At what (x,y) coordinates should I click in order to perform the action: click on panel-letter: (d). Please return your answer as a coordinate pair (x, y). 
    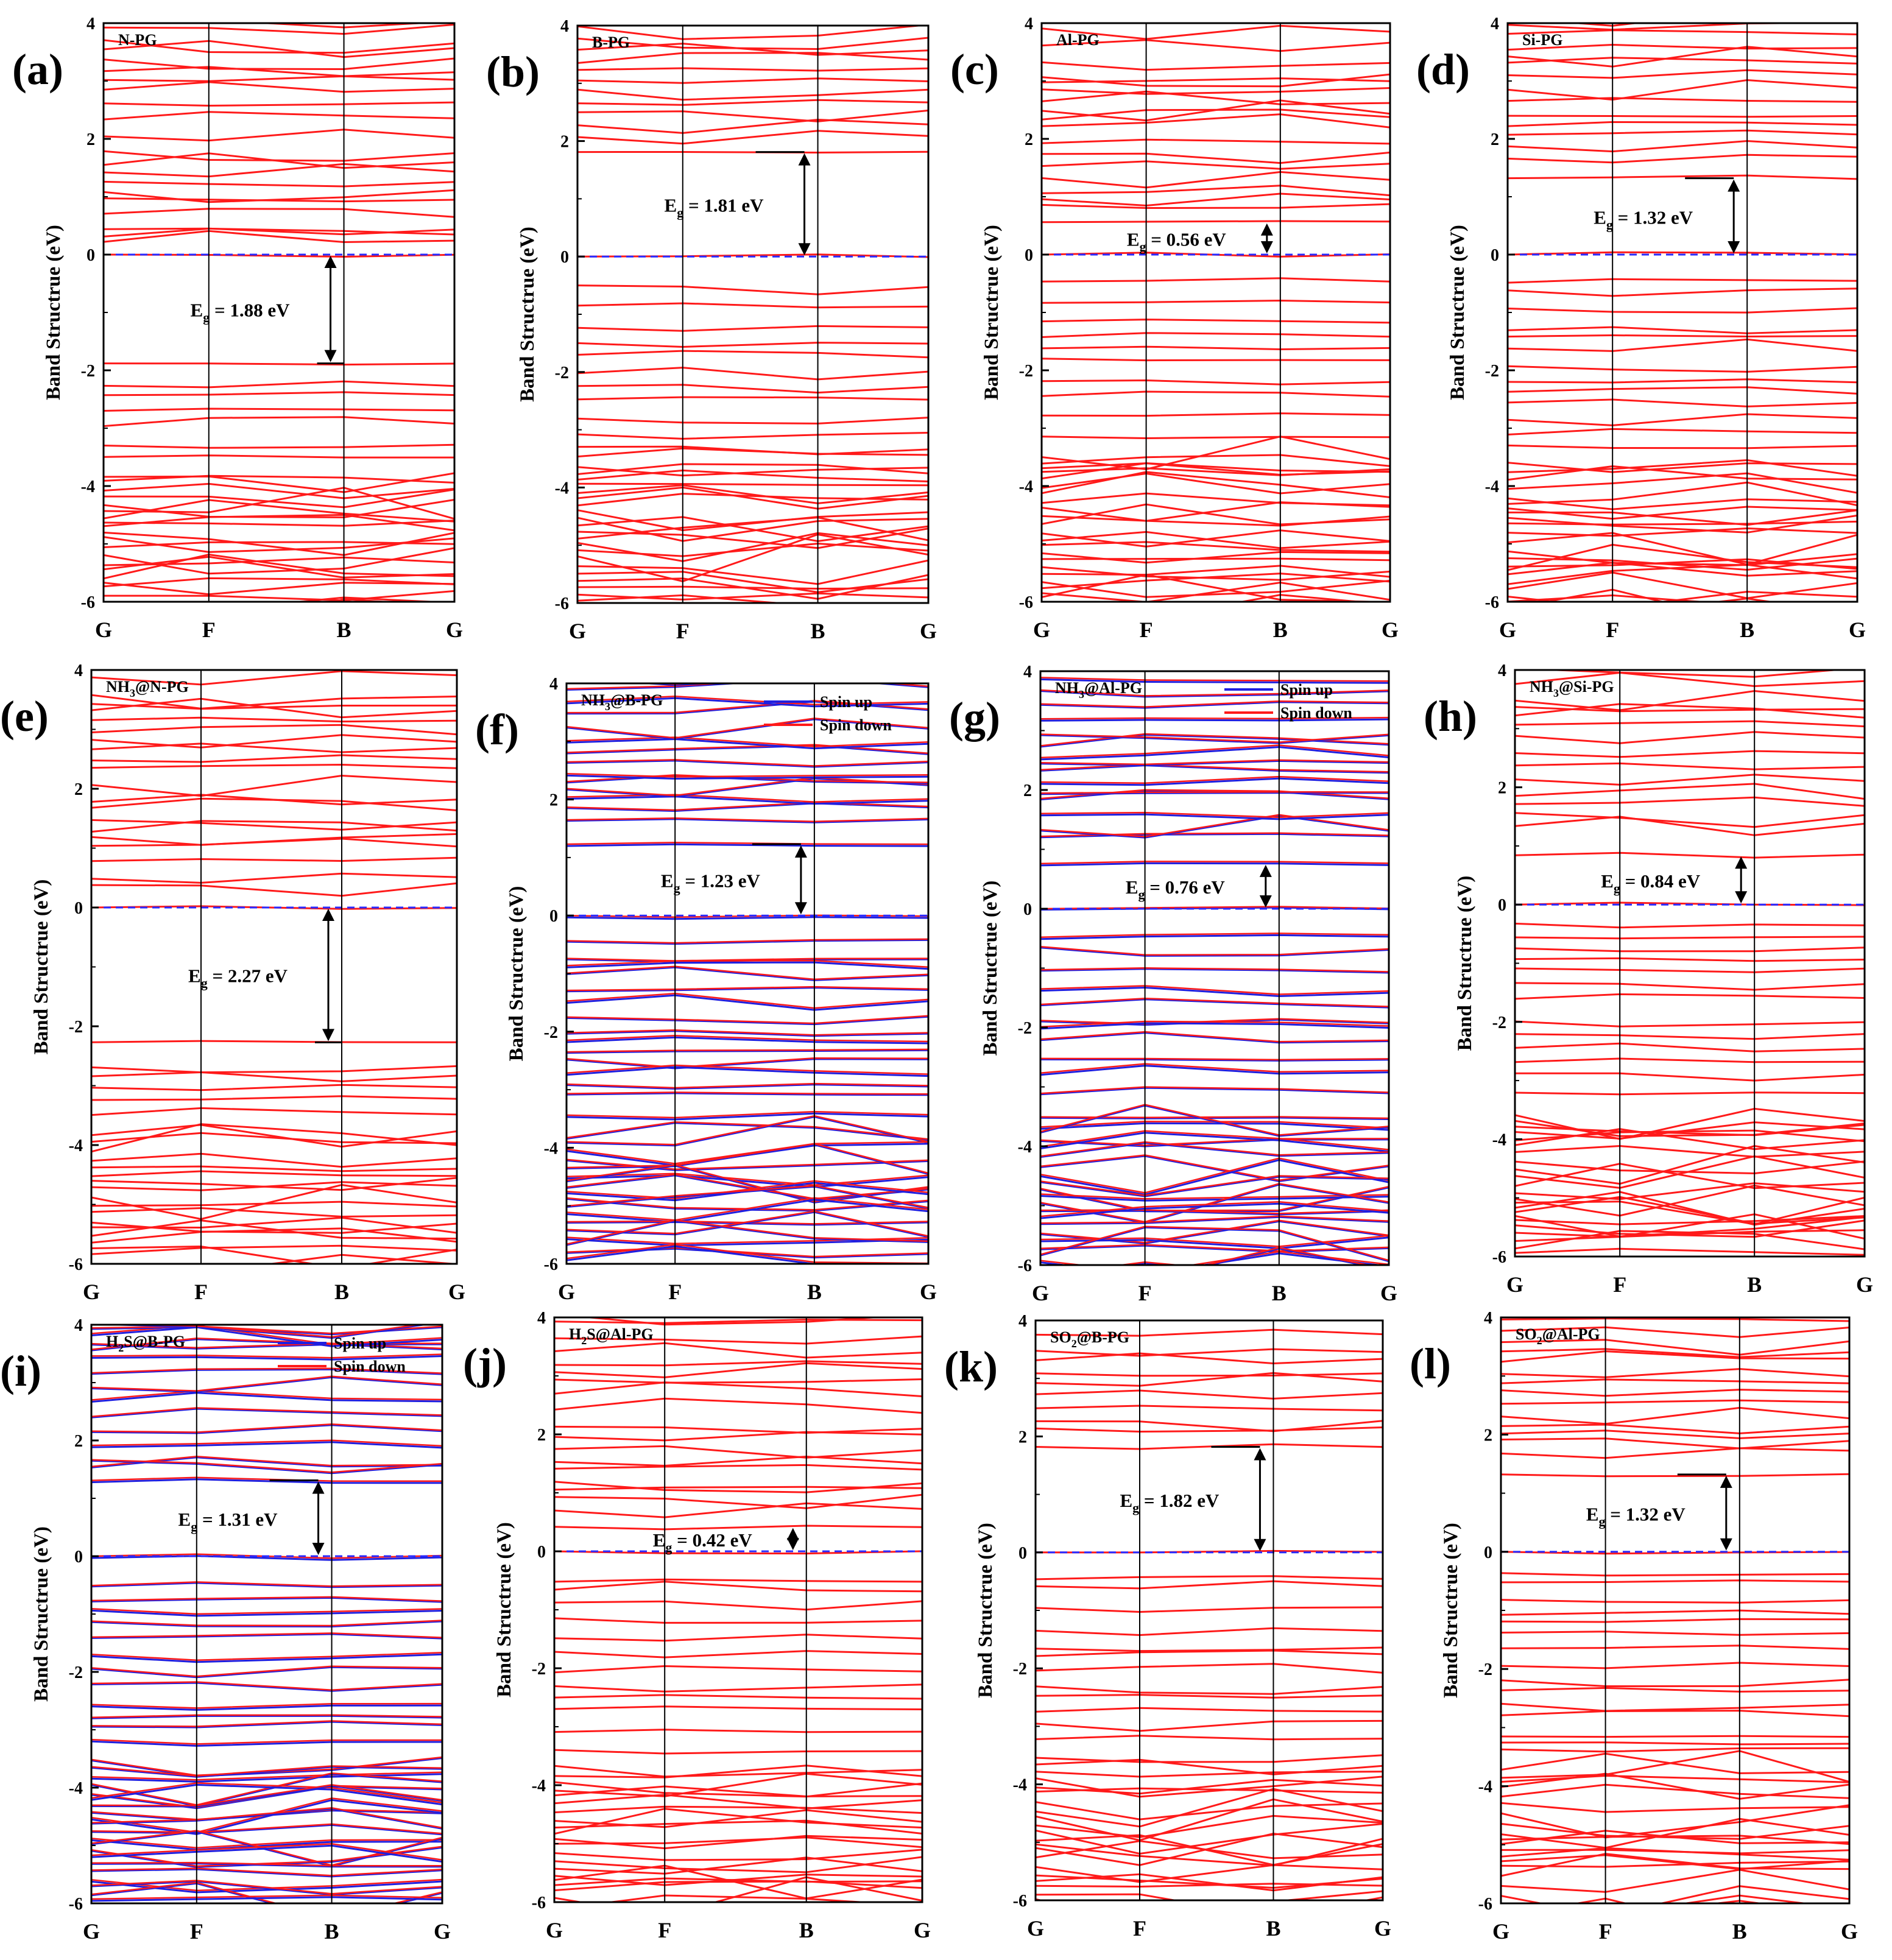
    Looking at the image, I should click on (1443, 69).